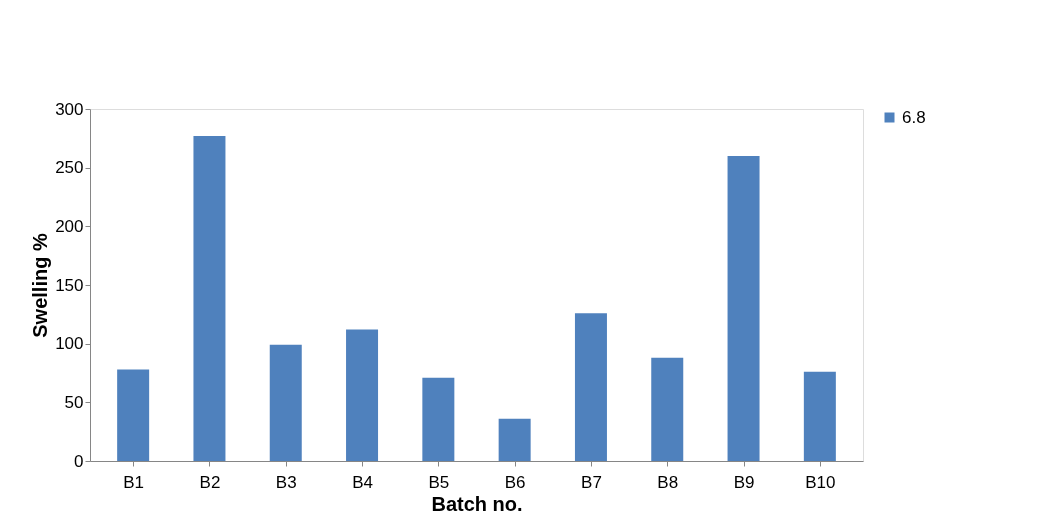 The width and height of the screenshot is (1040, 531). I want to click on x-tick-label: B5, so click(439, 482).